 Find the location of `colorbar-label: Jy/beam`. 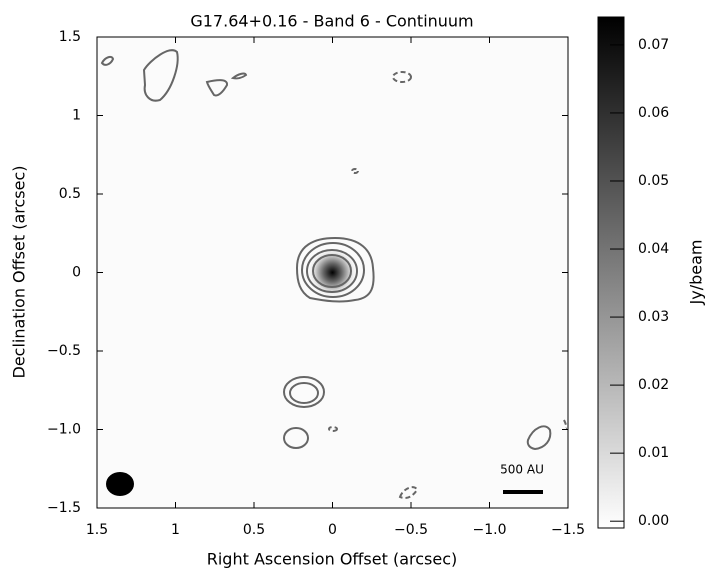

colorbar-label: Jy/beam is located at coordinates (696, 273).